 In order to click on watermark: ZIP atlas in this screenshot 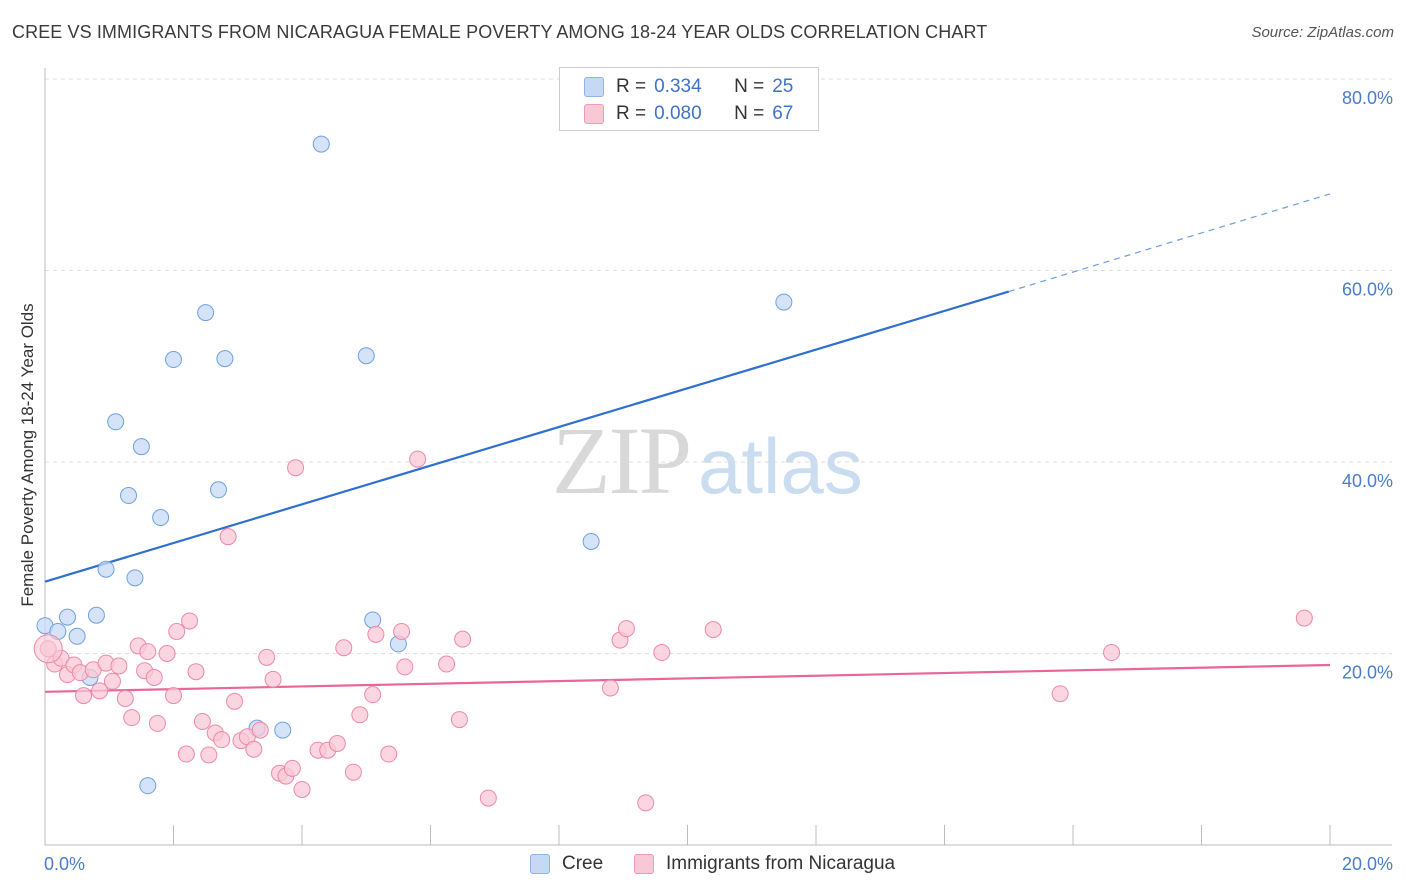, I will do `click(707, 460)`.